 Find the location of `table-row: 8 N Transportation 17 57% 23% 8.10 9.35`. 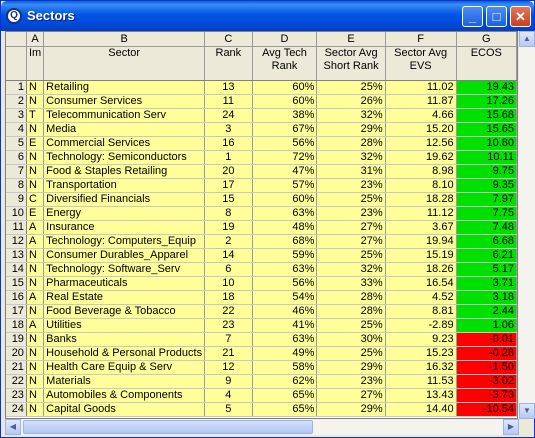

table-row: 8 N Transportation 17 57% 23% 8.10 9.35 is located at coordinates (261, 185).